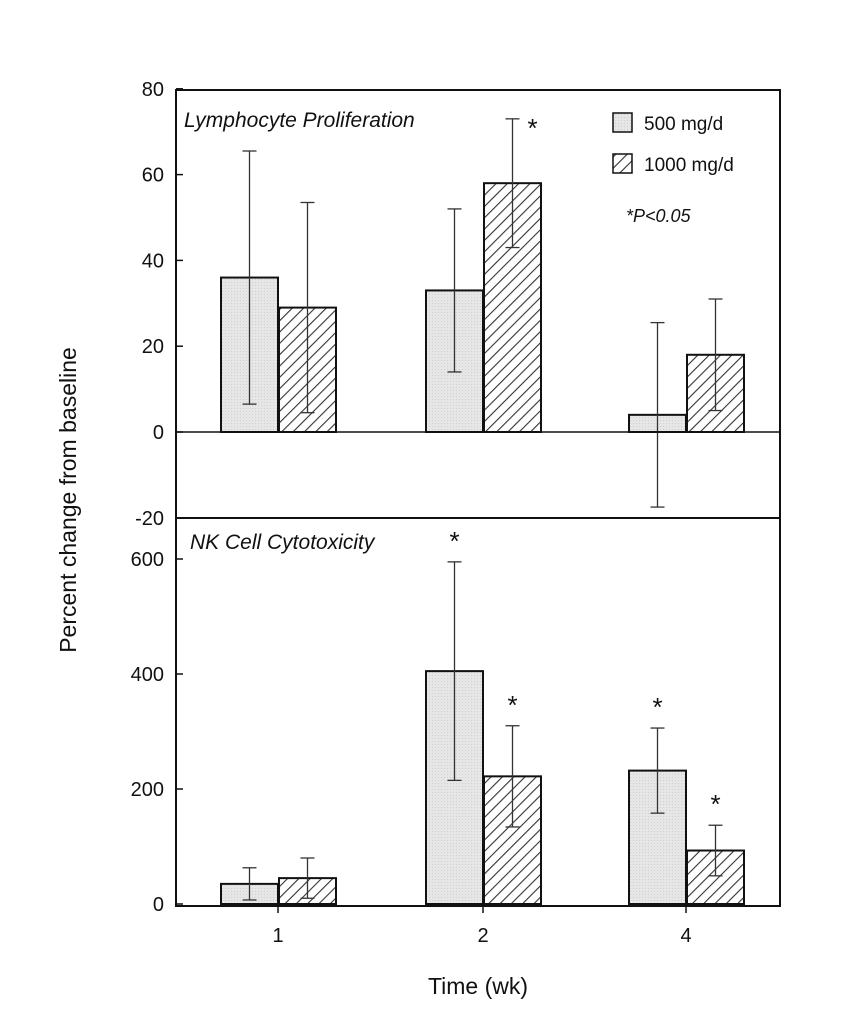 The height and width of the screenshot is (1032, 864). I want to click on legend-label-1000: 1000 mg/d, so click(689, 165).